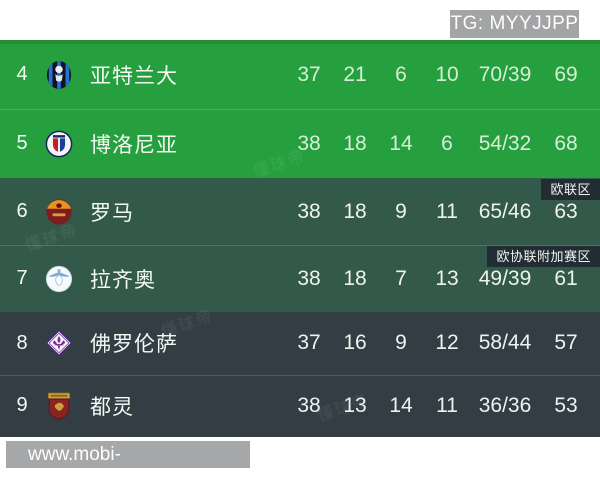 This screenshot has height=480, width=600. What do you see at coordinates (447, 343) in the screenshot?
I see `stat-lost: 12` at bounding box center [447, 343].